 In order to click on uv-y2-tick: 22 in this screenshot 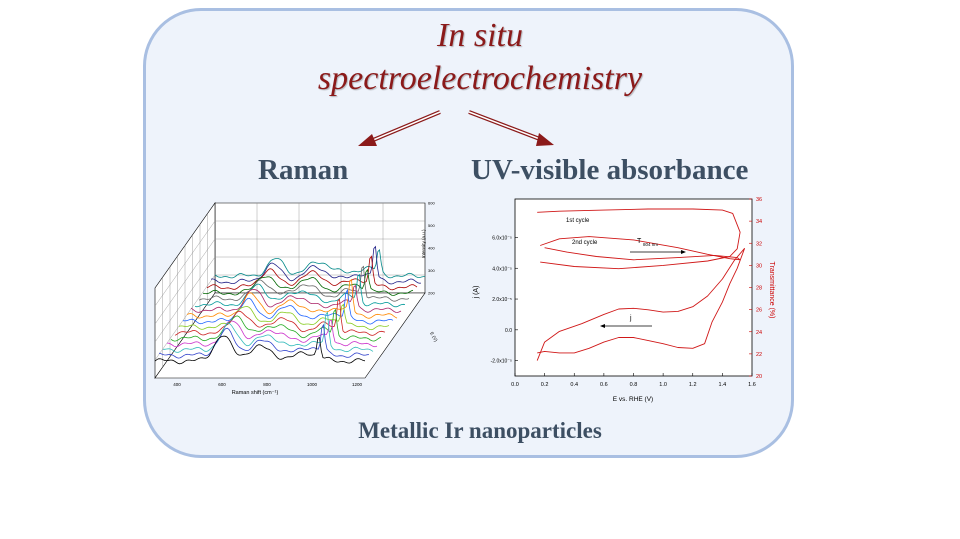, I will do `click(759, 355)`.